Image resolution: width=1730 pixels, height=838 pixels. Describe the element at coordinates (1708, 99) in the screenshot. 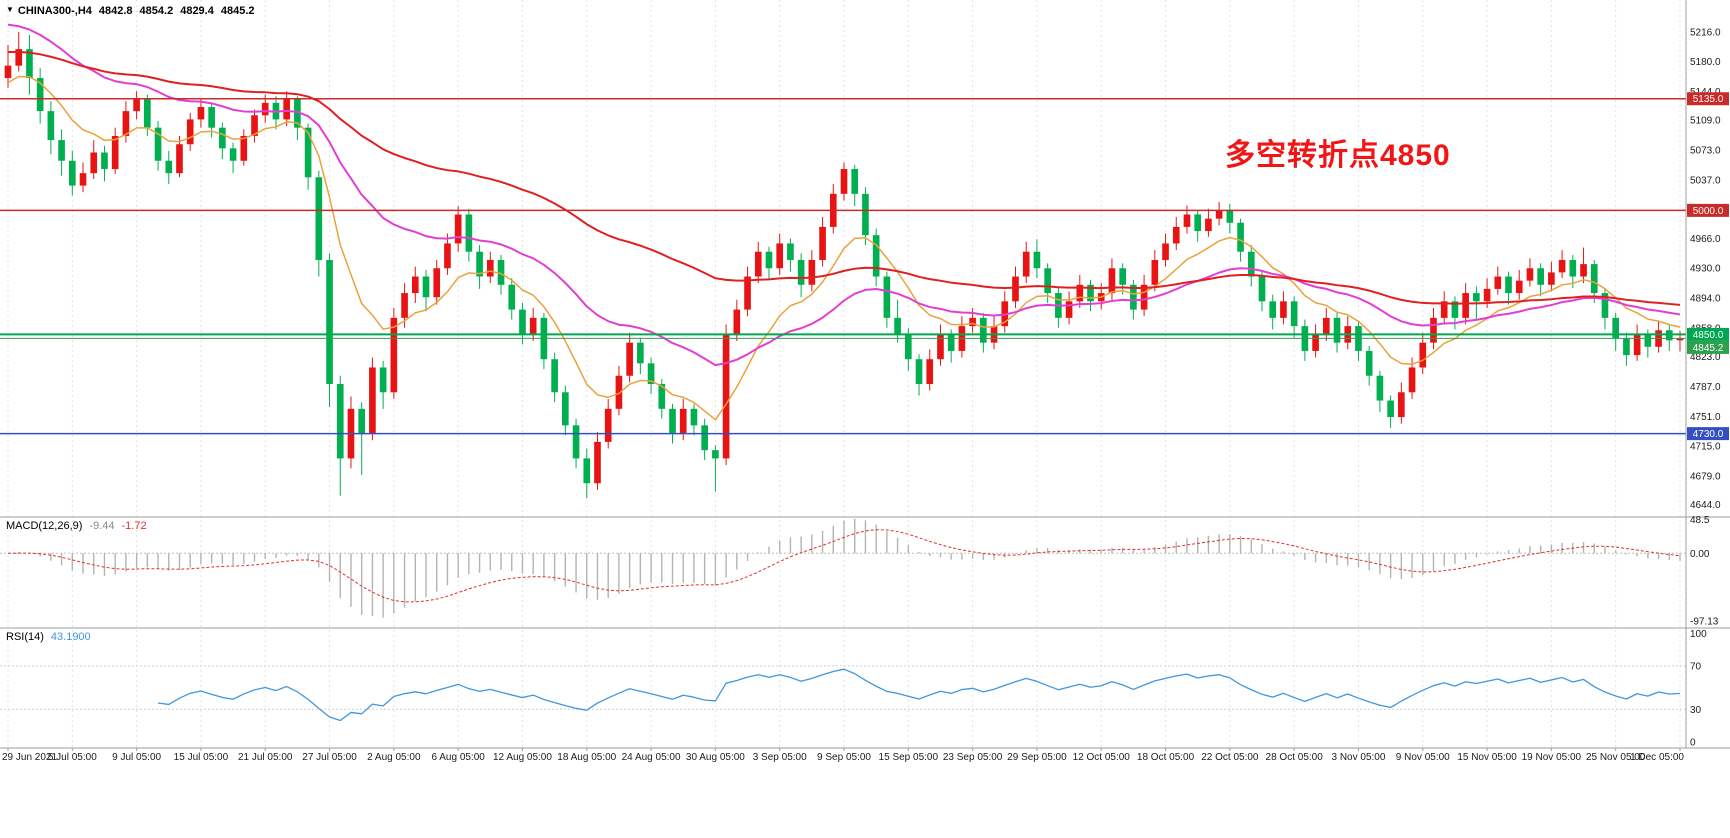

I see `svg-text: 5135.0` at that location.